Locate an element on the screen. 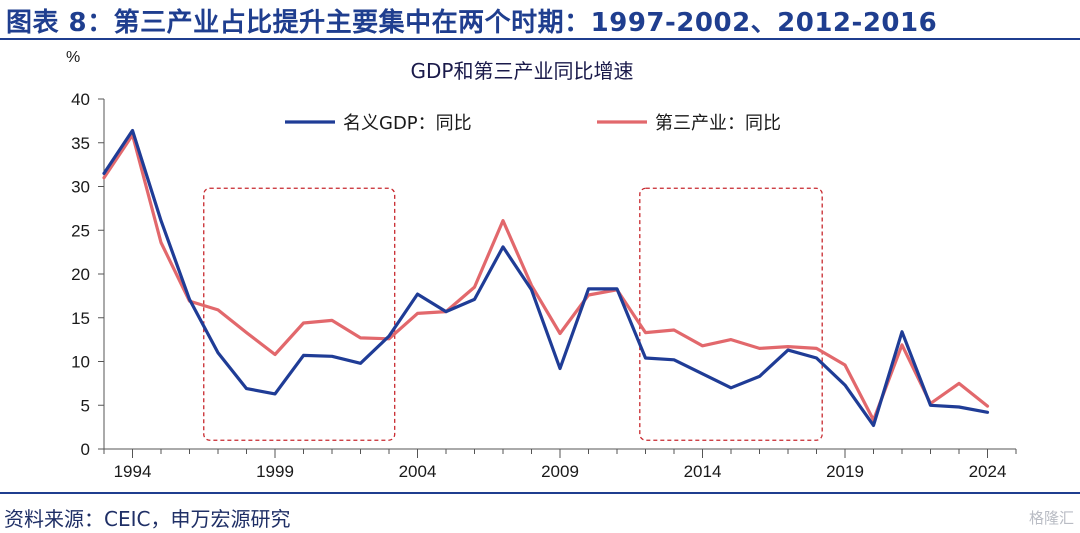 This screenshot has height=533, width=1080. header-divider is located at coordinates (540, 39).